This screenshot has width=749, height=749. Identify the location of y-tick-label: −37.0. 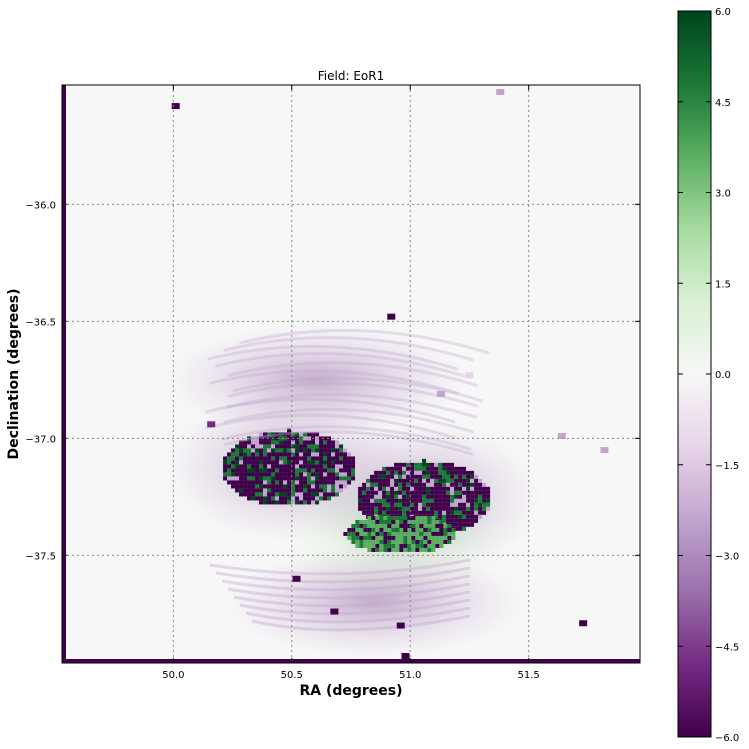
(40, 439).